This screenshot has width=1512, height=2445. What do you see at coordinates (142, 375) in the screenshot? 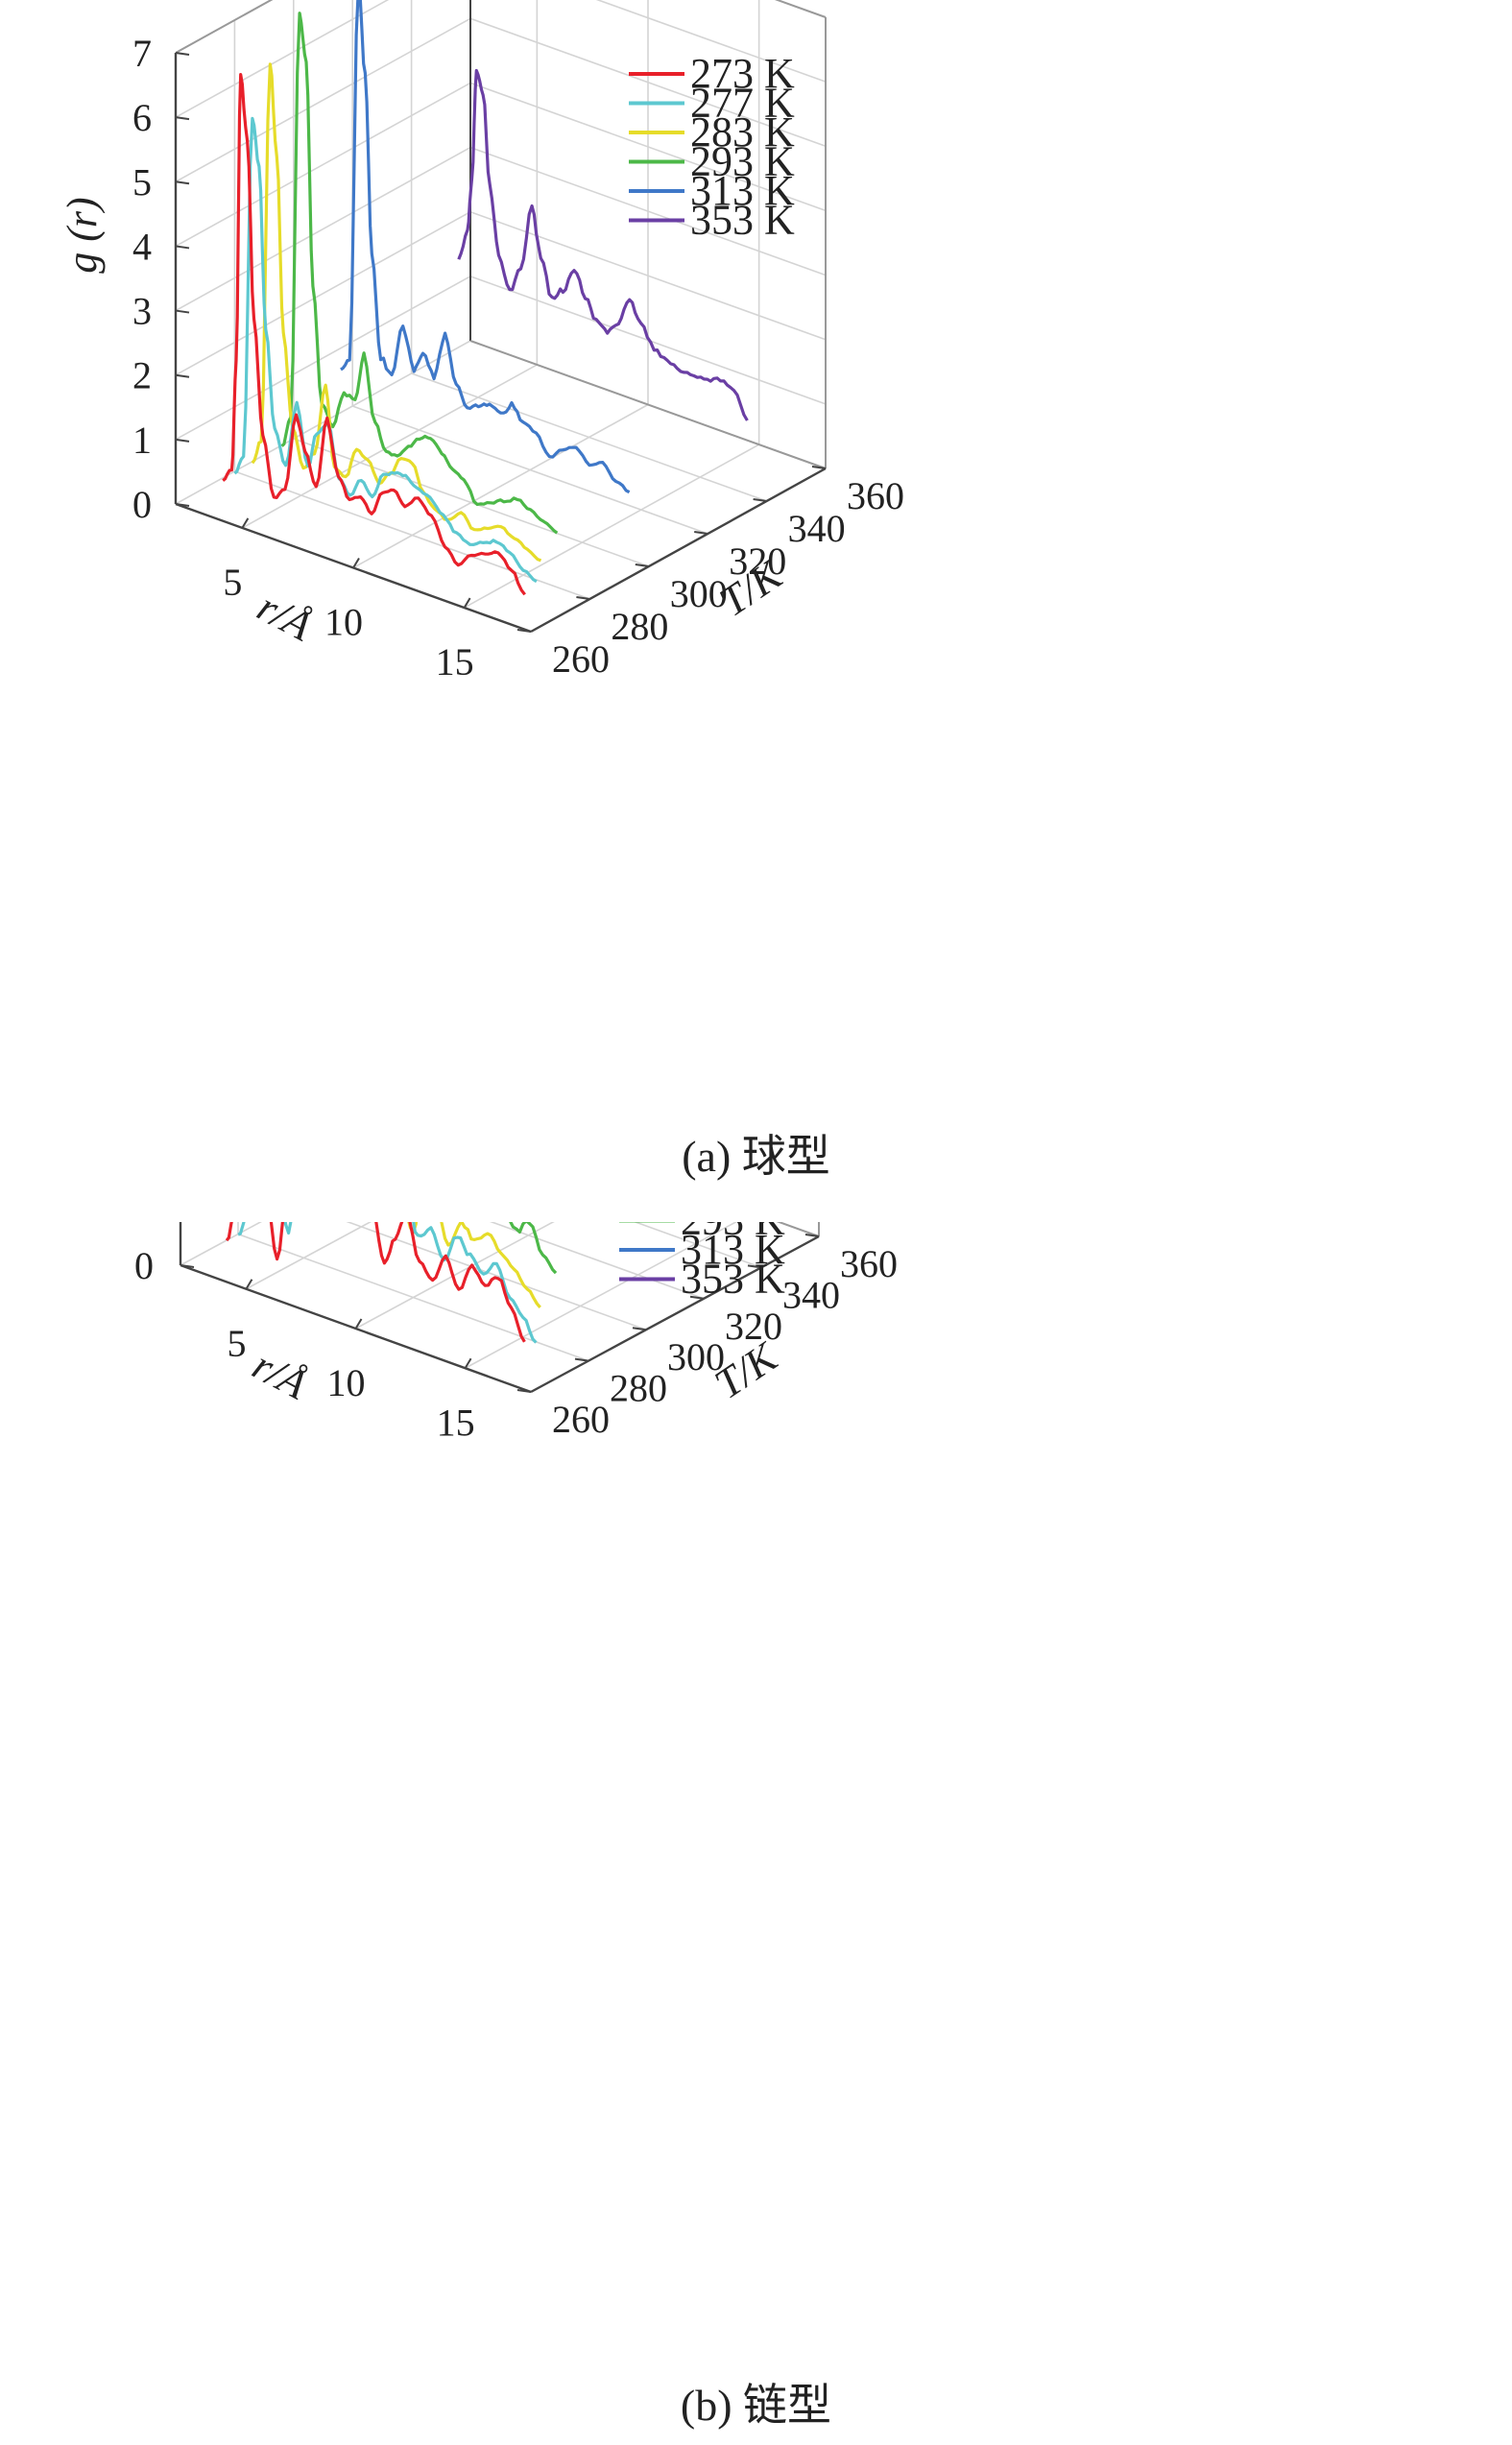
I see `y-tick-label: 2` at bounding box center [142, 375].